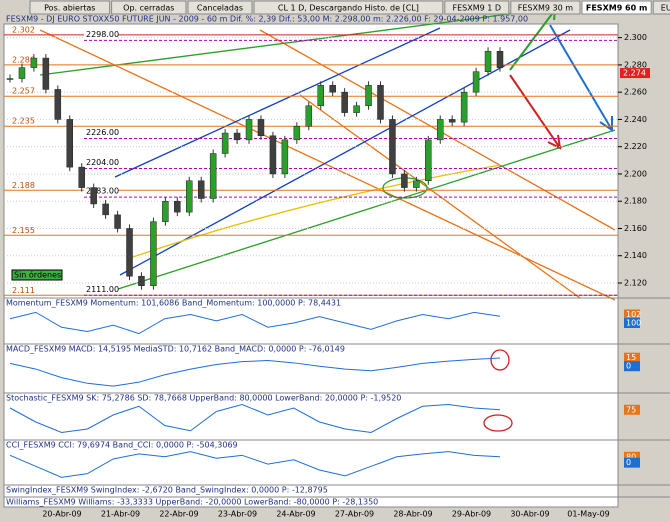  Describe the element at coordinates (635, 283) in the screenshot. I see `y-tick-label: 2.120` at that location.